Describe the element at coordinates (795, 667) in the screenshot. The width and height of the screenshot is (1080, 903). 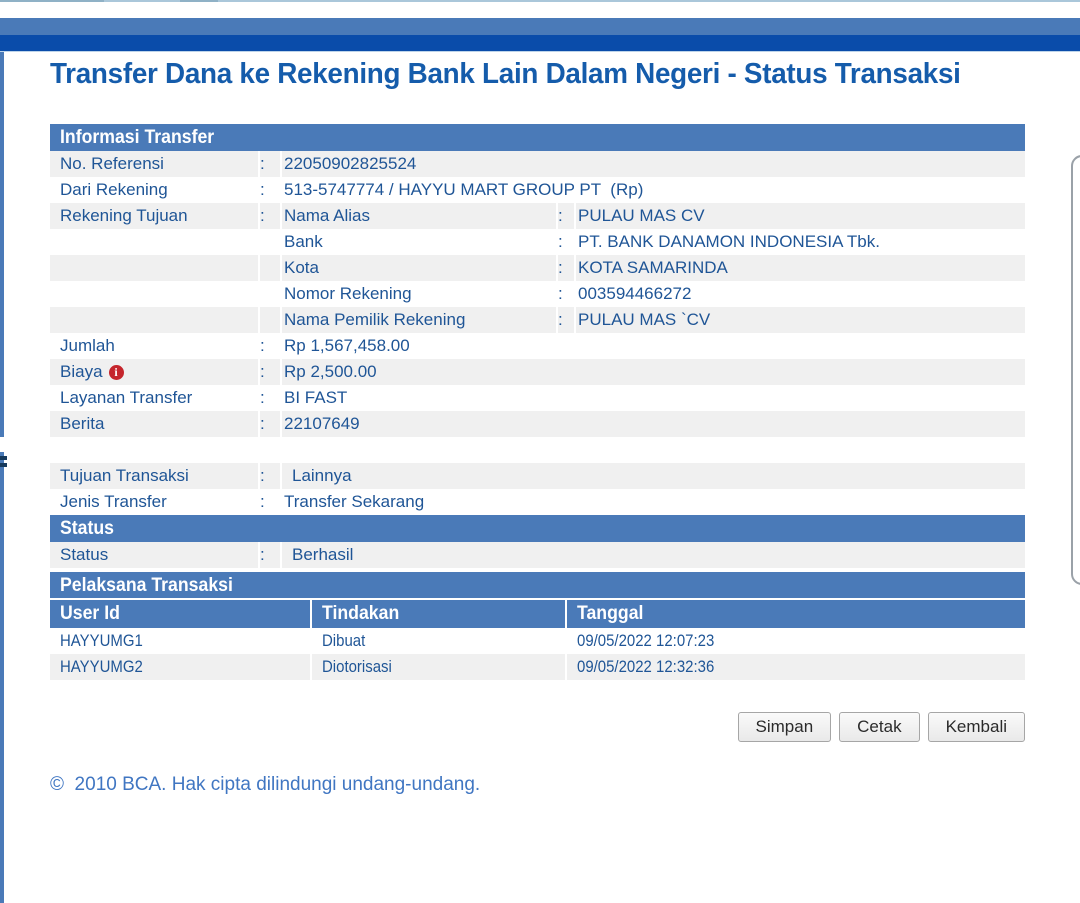
I see `tanggal-cell: 09/05/2022 12:32:36` at that location.